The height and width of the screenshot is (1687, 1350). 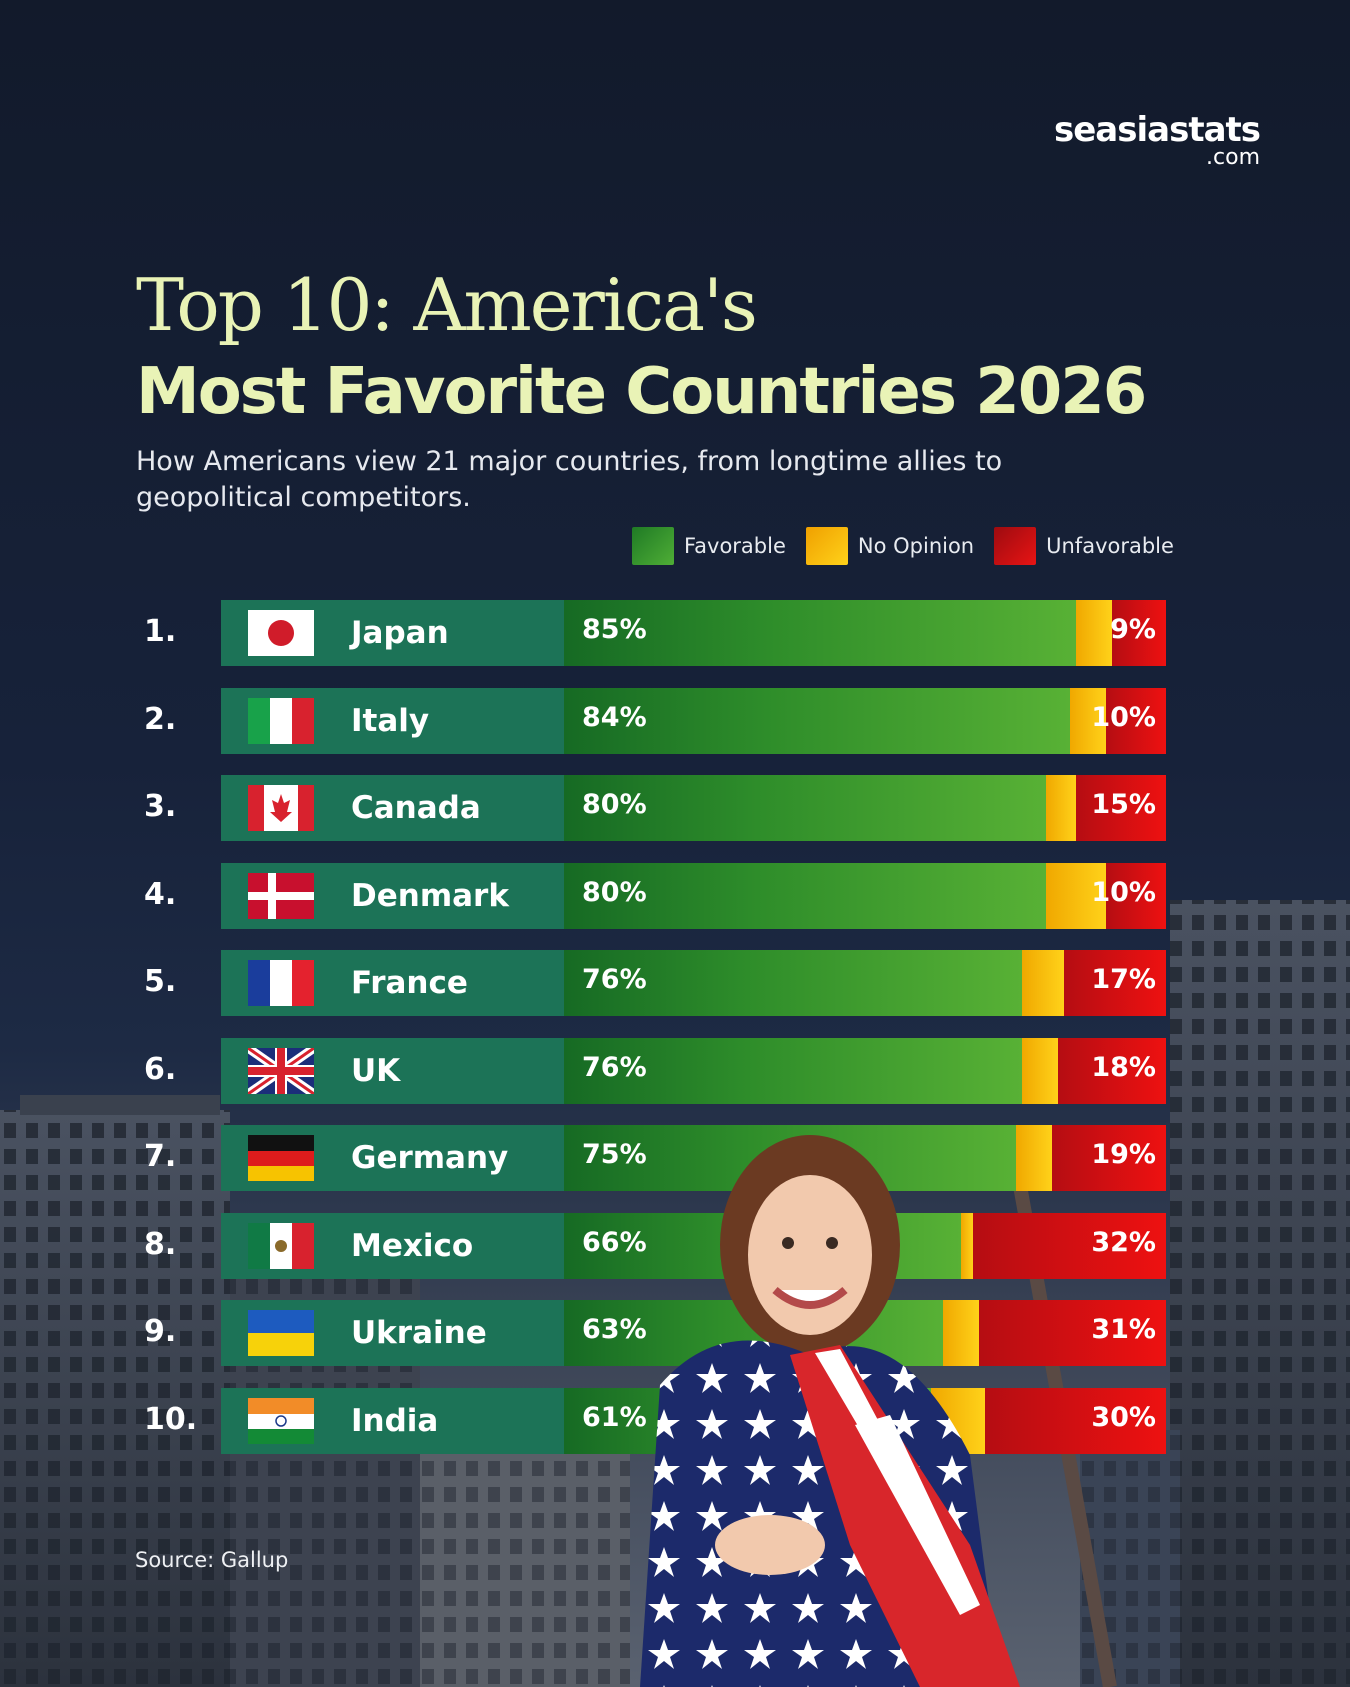 I want to click on favorable-data-label: 63%, so click(x=614, y=1329).